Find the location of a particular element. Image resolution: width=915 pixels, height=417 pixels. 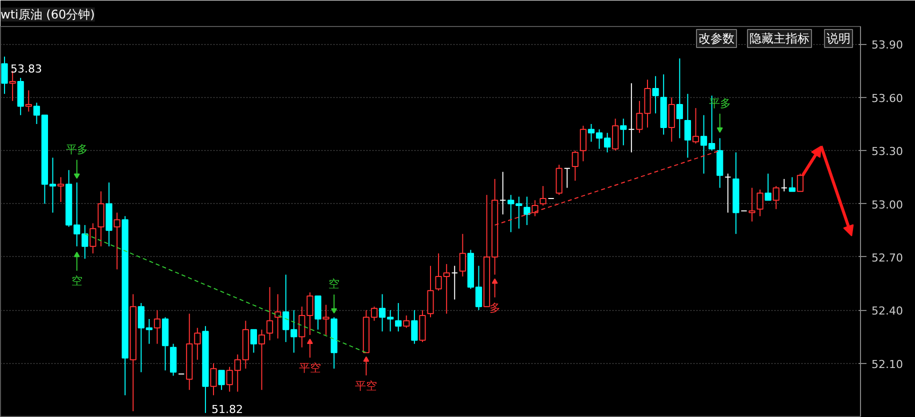

y-tick-label: 53.00 is located at coordinates (887, 205).